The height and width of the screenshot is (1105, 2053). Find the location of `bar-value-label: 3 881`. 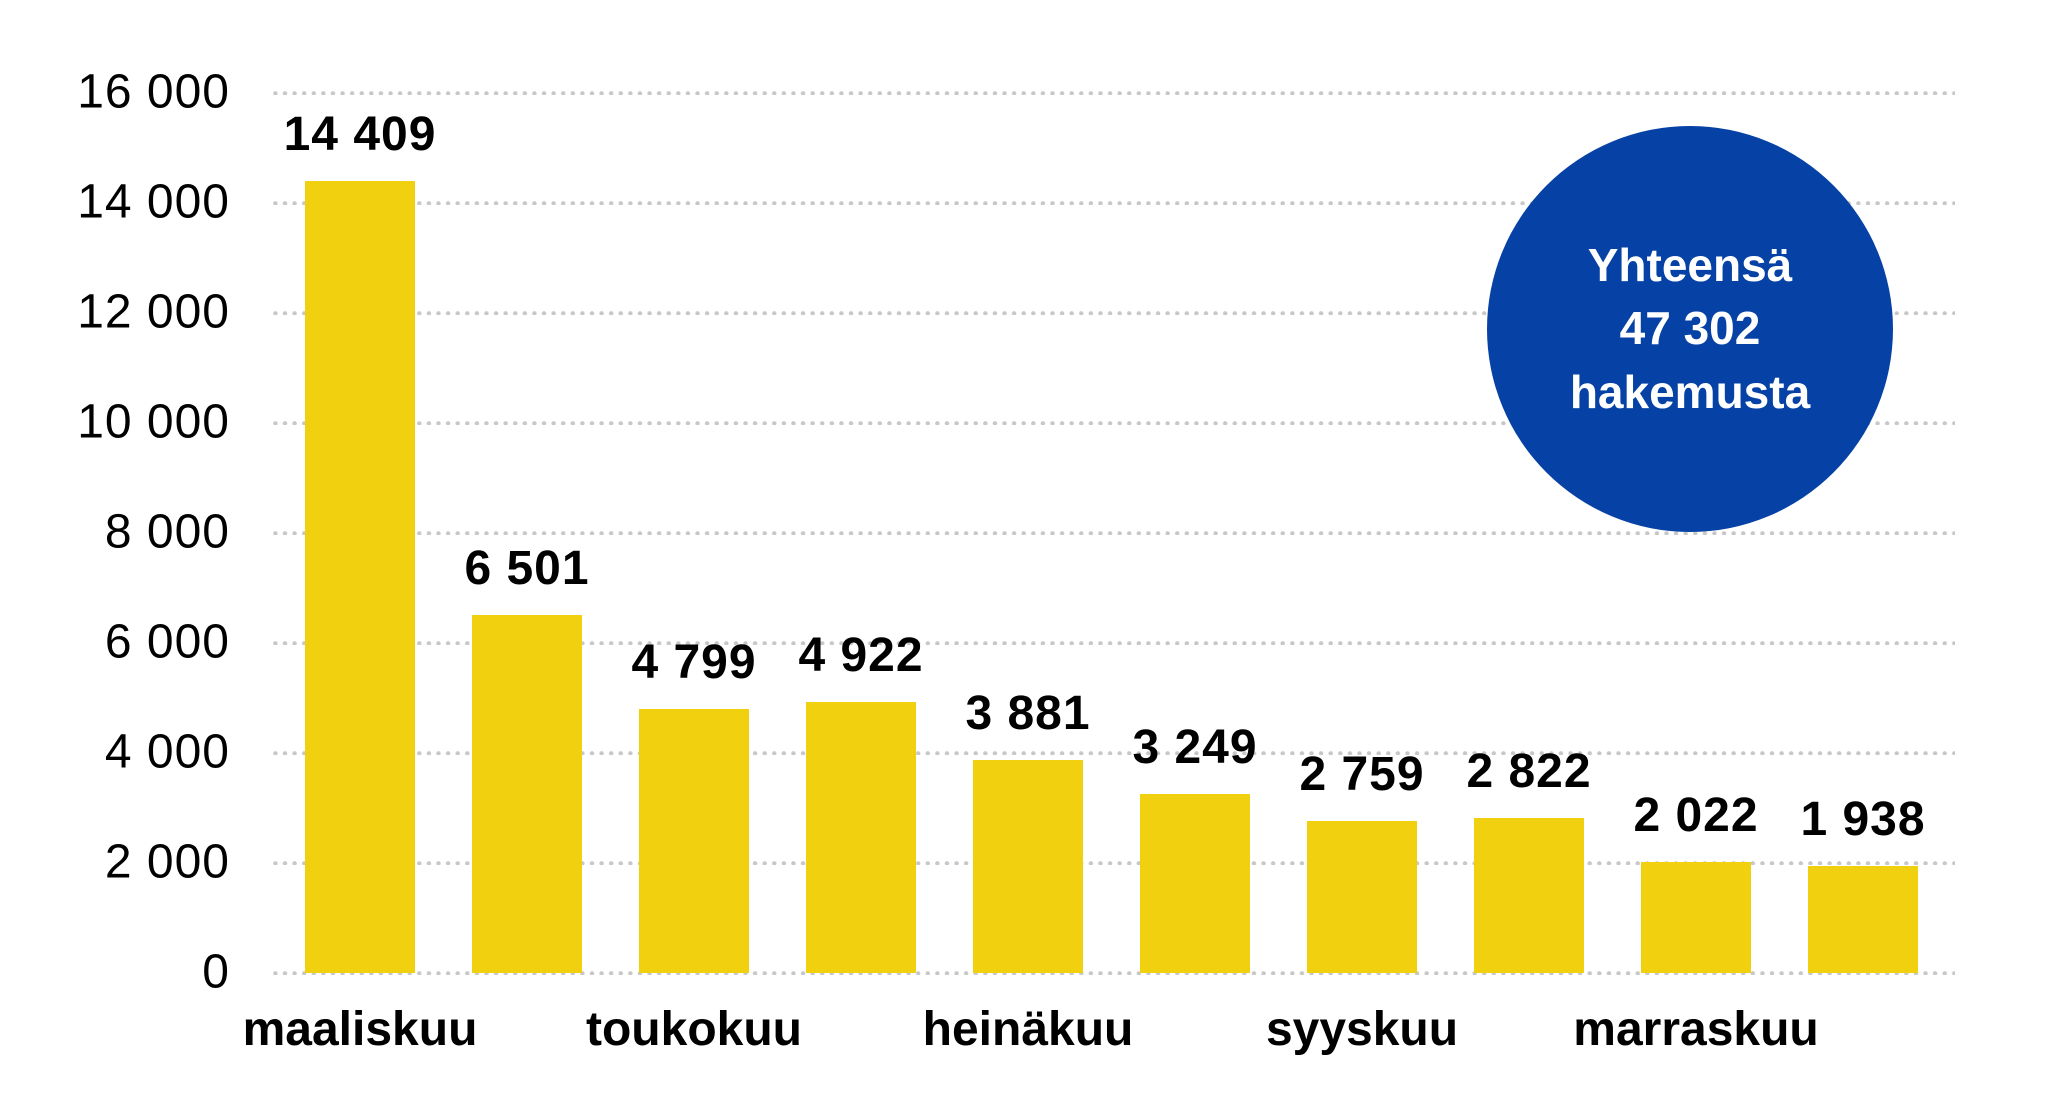

bar-value-label: 3 881 is located at coordinates (1028, 713).